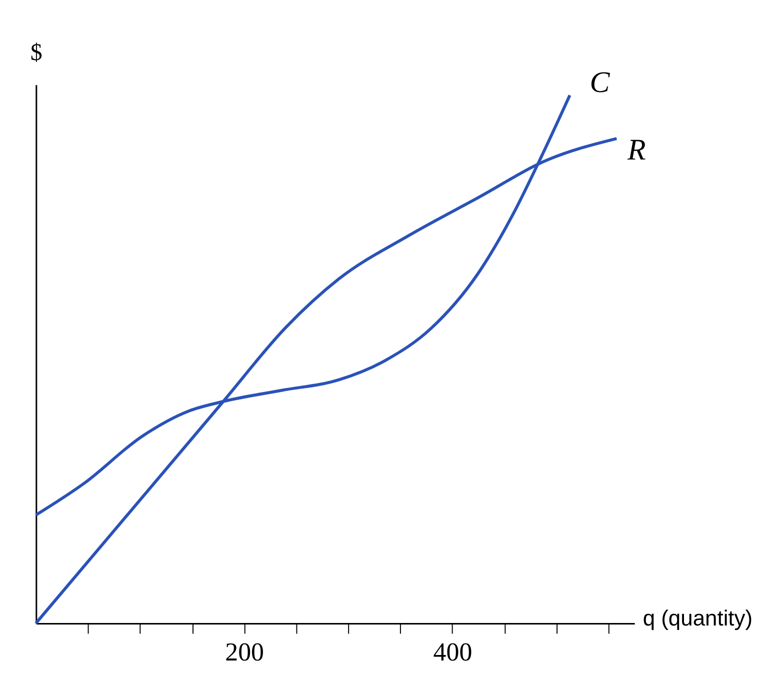  What do you see at coordinates (636, 149) in the screenshot?
I see `series-label: R` at bounding box center [636, 149].